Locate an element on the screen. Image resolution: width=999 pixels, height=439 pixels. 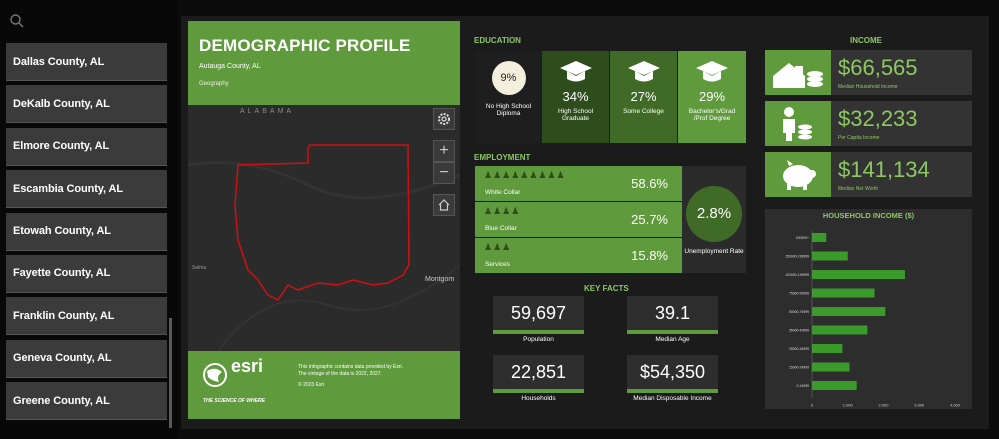
x-tick-label: 2,000 is located at coordinates (883, 405).